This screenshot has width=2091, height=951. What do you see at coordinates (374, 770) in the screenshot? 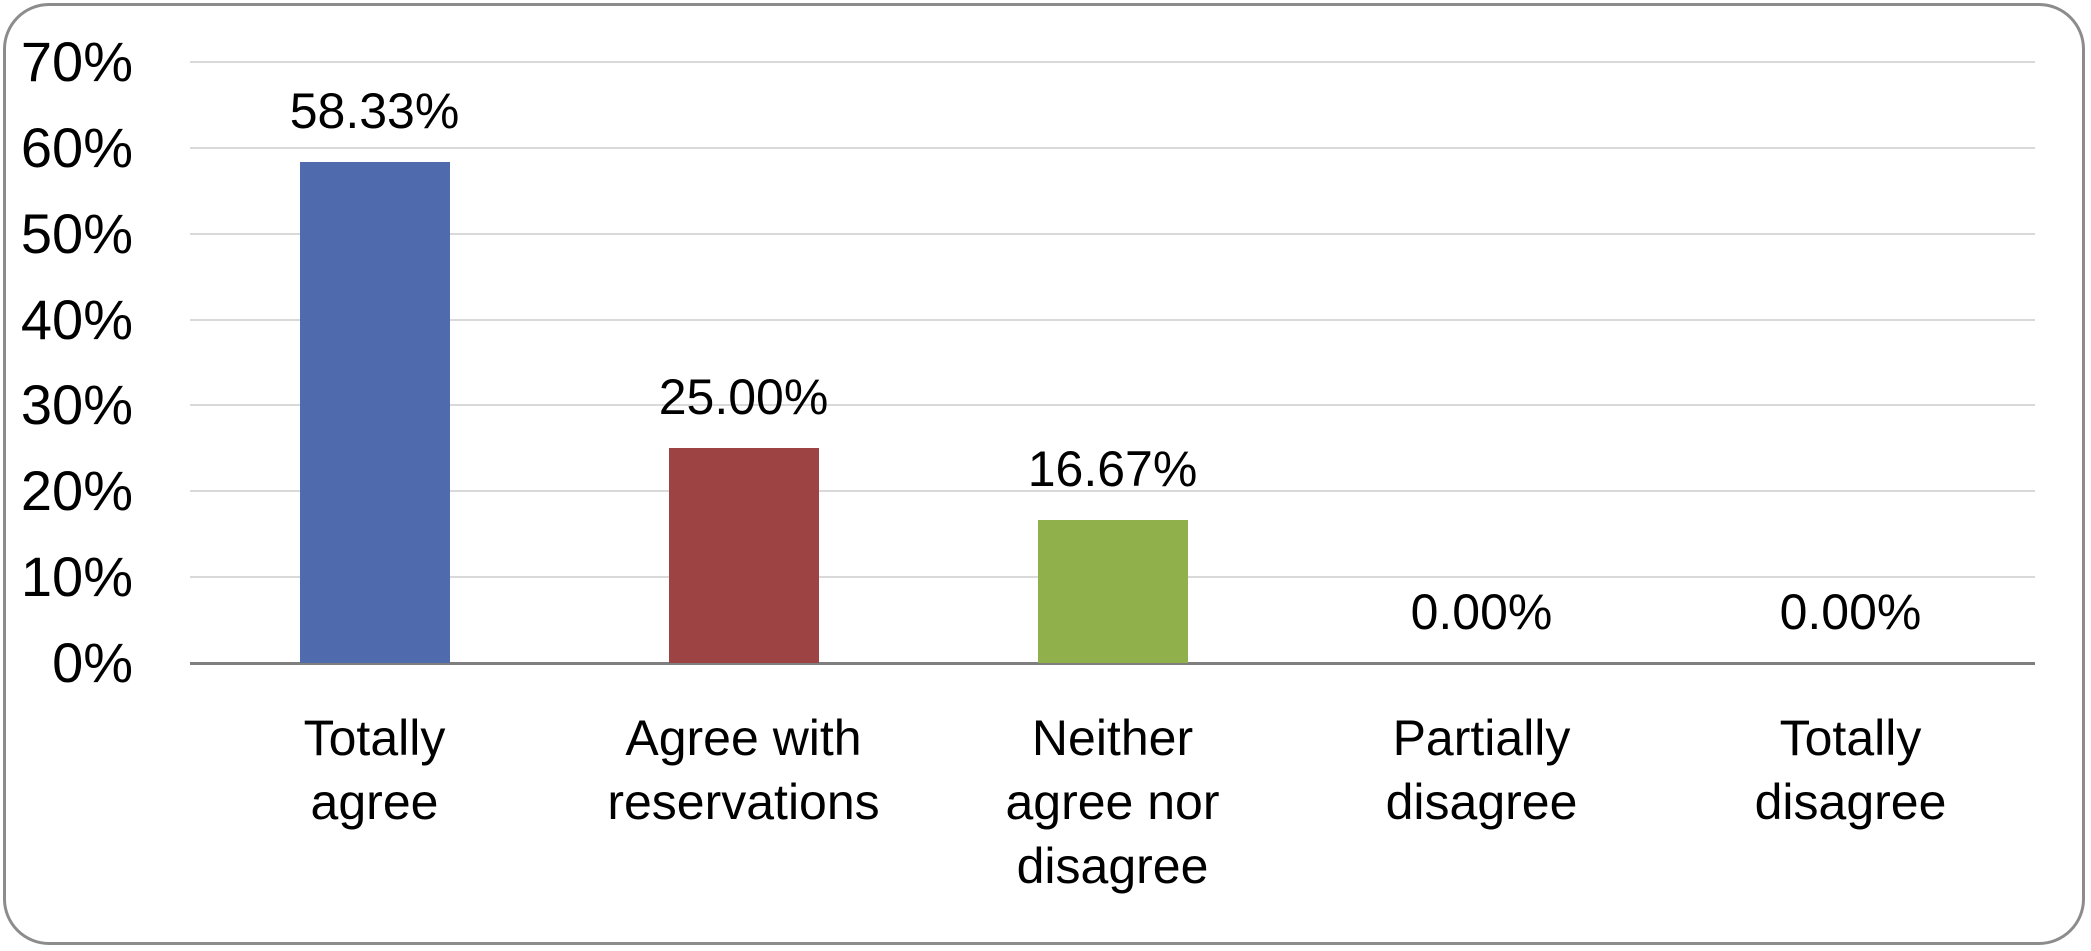
I see `x-category-label: Totally agree` at bounding box center [374, 770].